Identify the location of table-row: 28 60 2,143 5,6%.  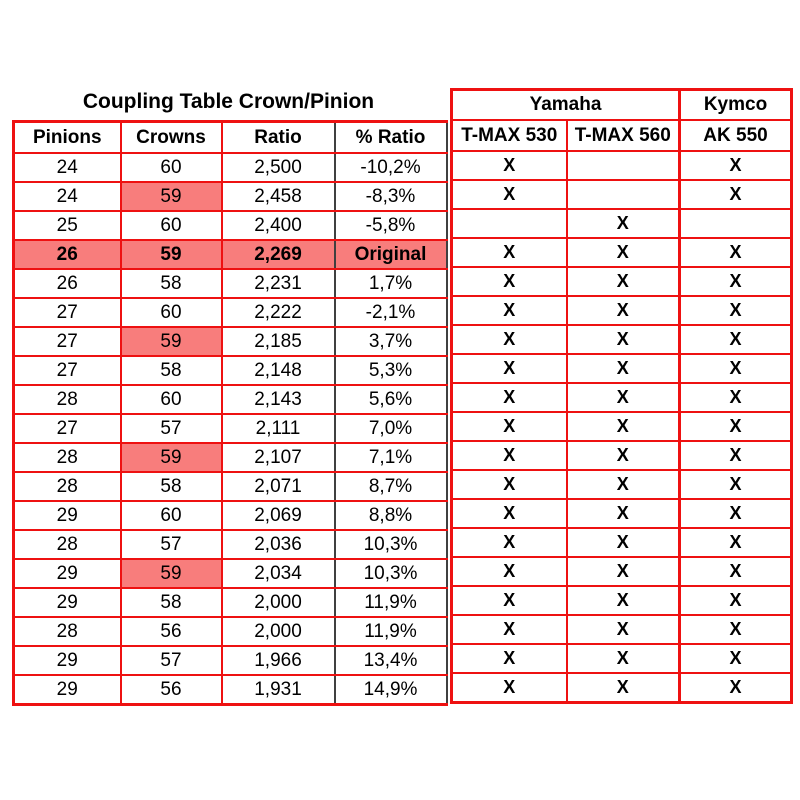
(230, 399).